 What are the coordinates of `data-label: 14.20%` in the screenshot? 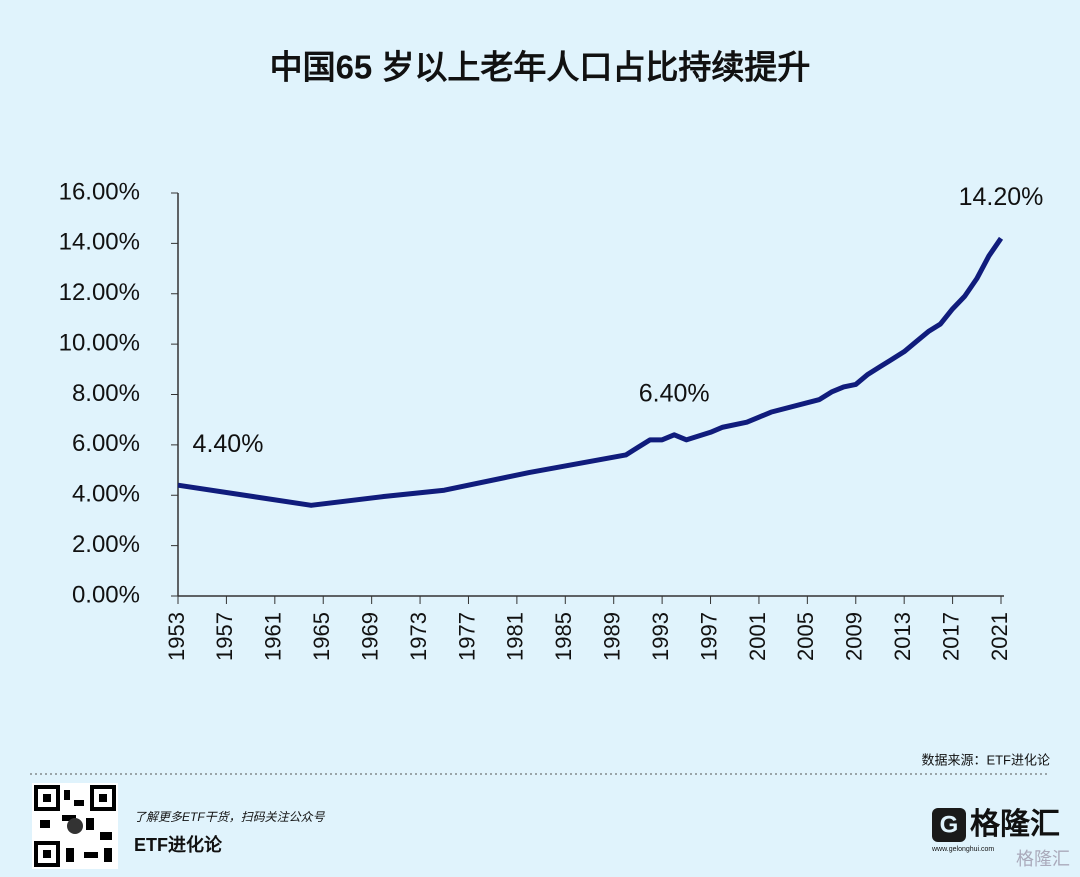 It's located at (1001, 197).